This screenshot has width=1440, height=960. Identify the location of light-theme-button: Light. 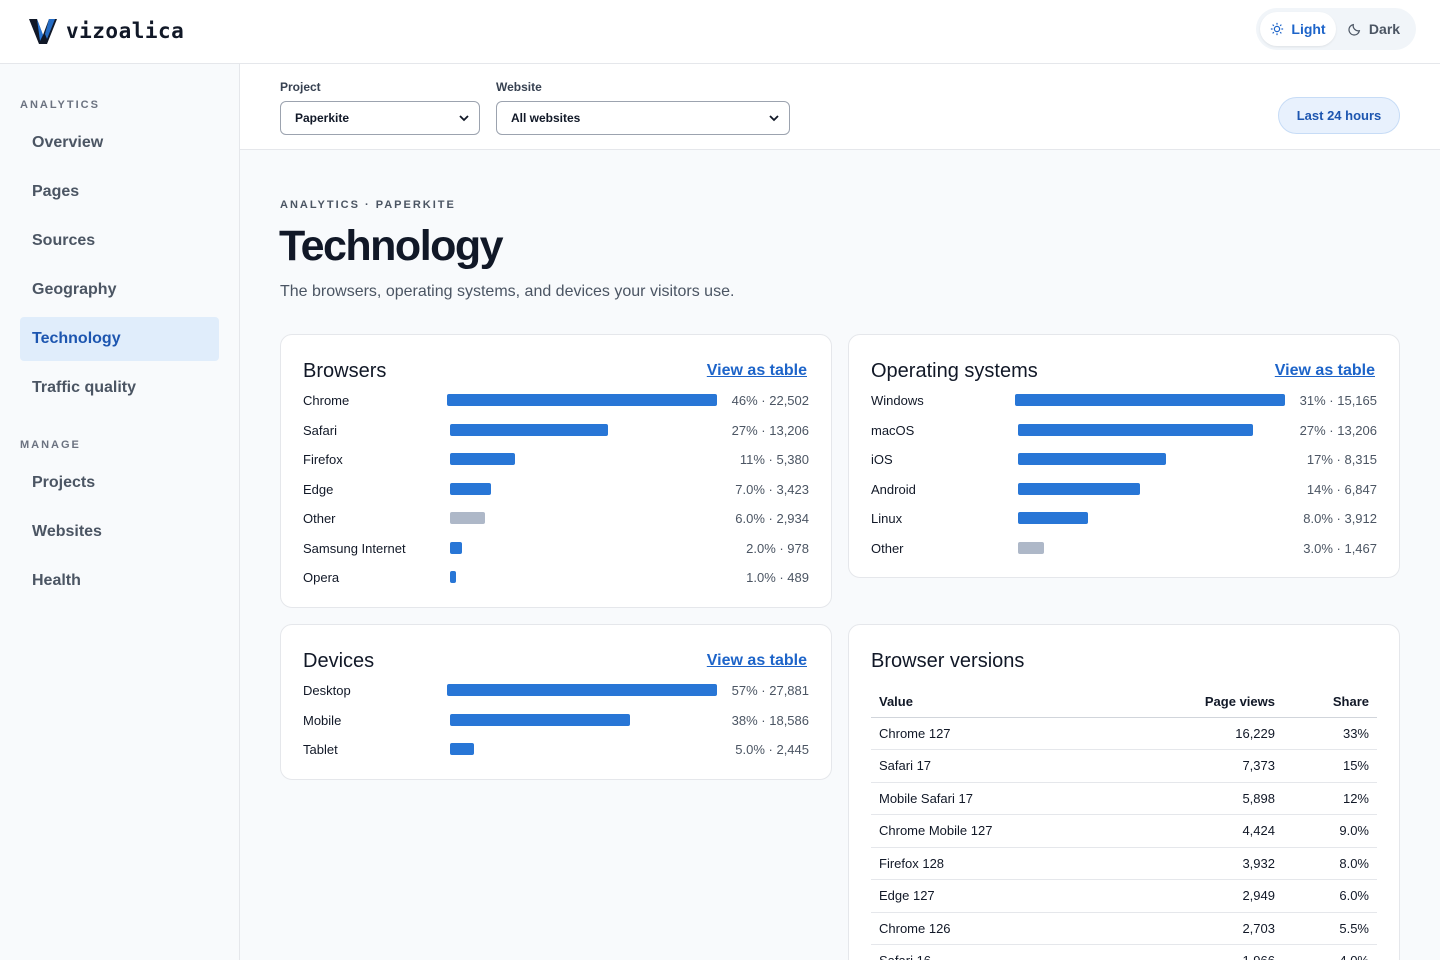
(1298, 29).